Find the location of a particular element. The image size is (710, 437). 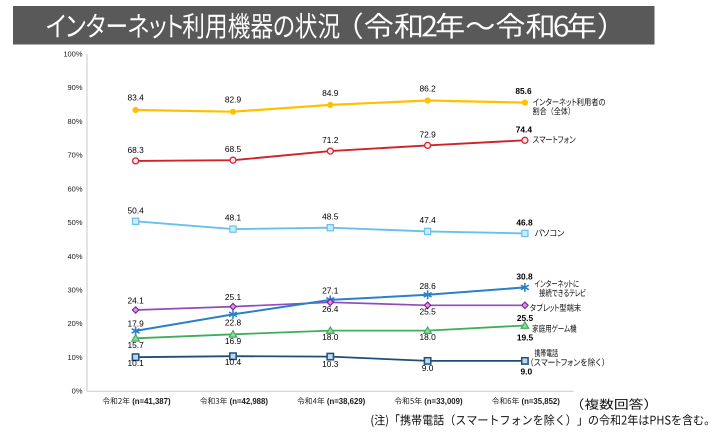

svg-text: 47.4 is located at coordinates (427, 220).